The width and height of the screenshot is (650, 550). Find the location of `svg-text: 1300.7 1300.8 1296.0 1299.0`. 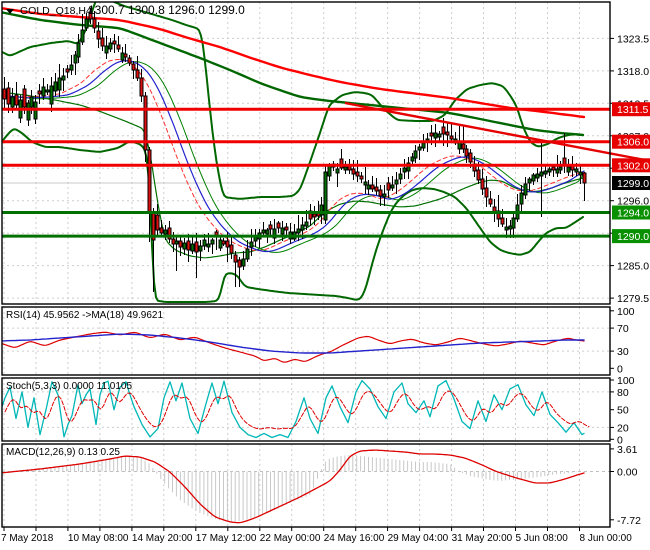

svg-text: 1300.7 1300.8 1296.0 1299.0 is located at coordinates (166, 10).